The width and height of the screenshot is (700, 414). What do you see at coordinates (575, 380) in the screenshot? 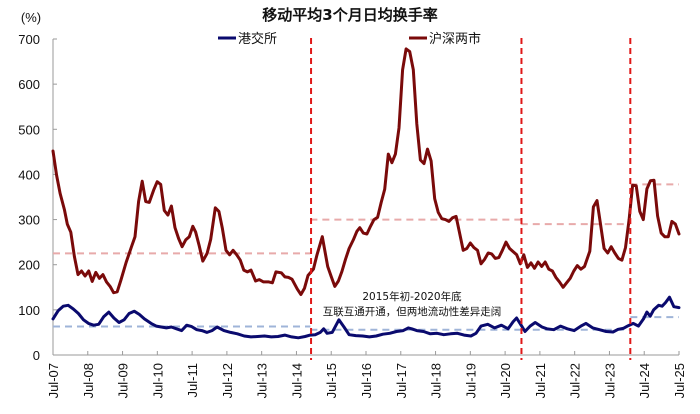
I see `x-tick-label: Jul-22` at bounding box center [575, 380].